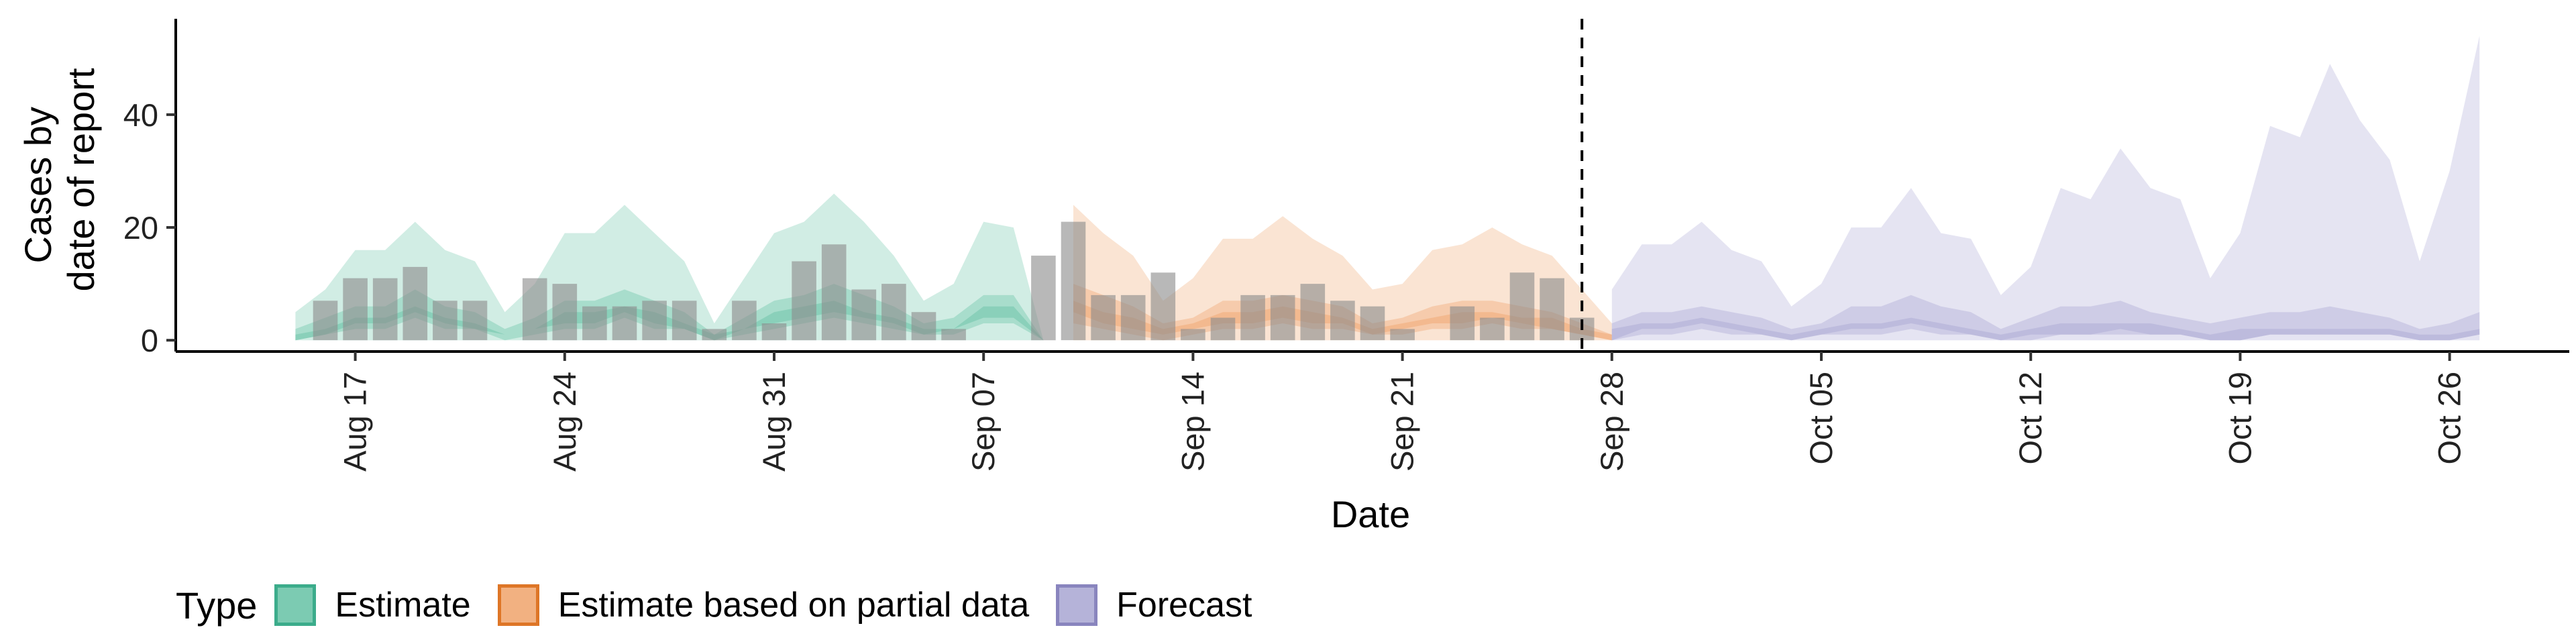  What do you see at coordinates (1821, 418) in the screenshot?
I see `x-tick-label: Oct 05` at bounding box center [1821, 418].